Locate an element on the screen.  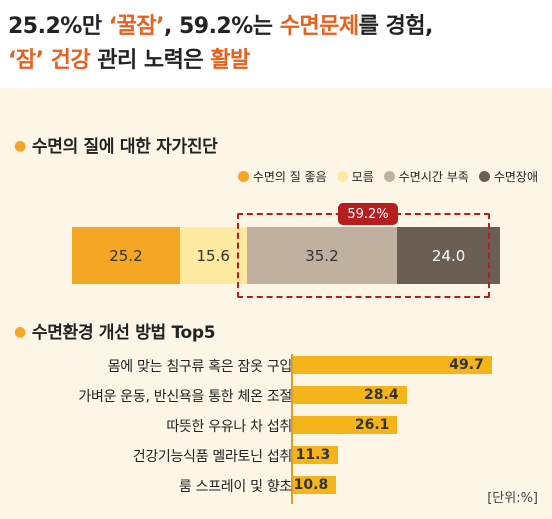
bar: 26.1 is located at coordinates (345, 425).